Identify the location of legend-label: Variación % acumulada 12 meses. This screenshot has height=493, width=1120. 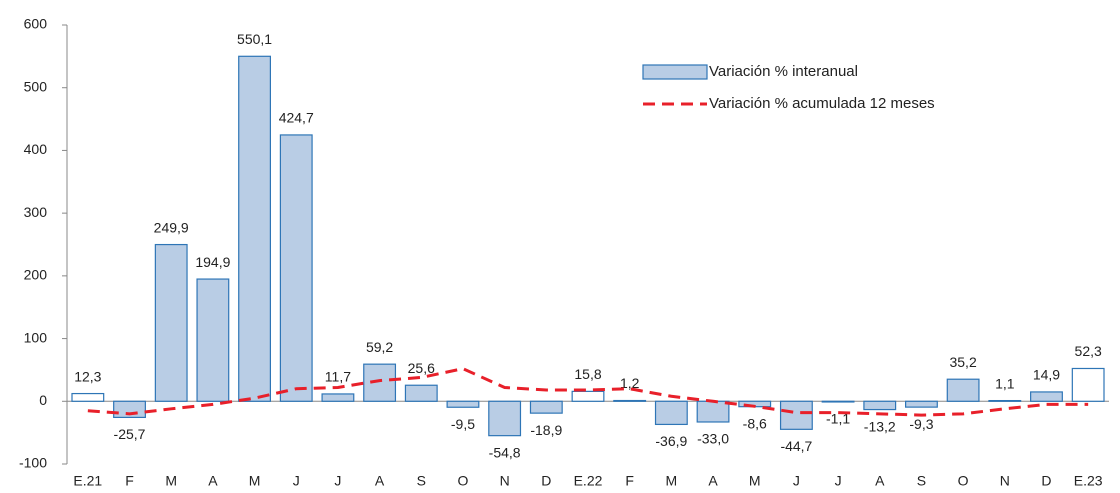
(822, 103).